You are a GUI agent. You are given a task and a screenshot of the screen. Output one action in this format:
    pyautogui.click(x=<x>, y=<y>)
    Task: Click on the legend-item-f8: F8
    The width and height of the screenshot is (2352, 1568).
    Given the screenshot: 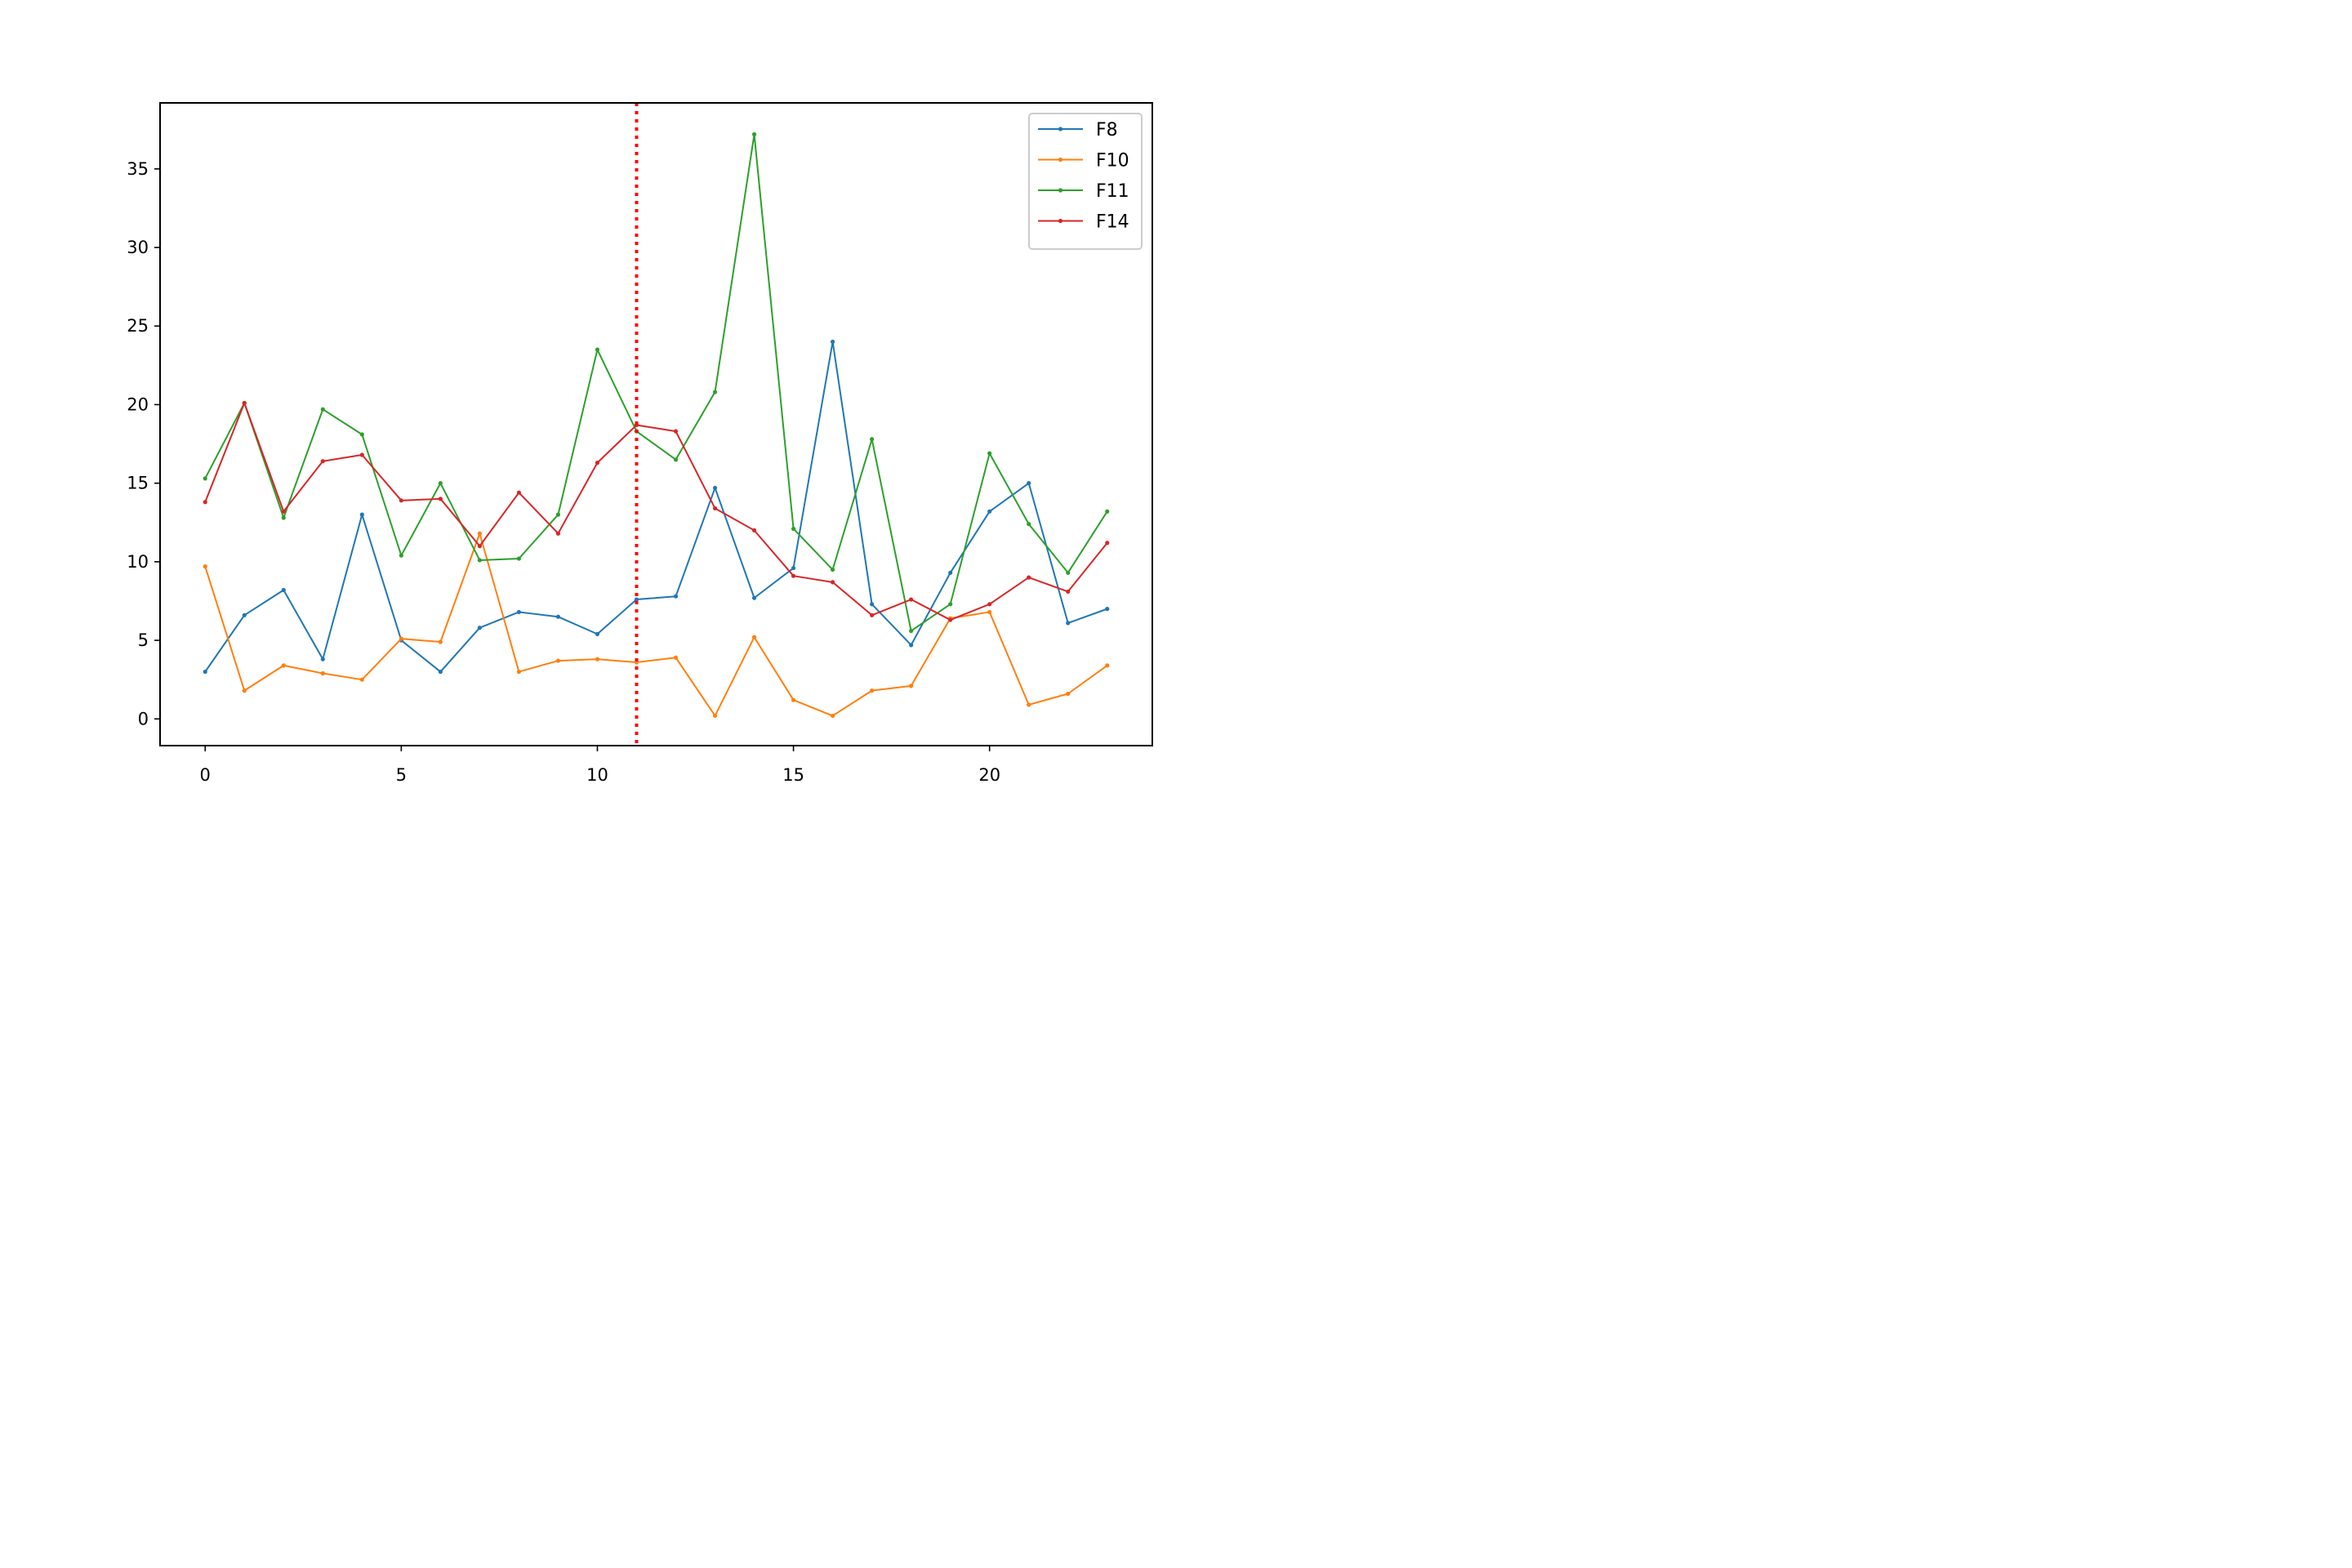 What is the action you would take?
    pyautogui.click(x=1078, y=130)
    